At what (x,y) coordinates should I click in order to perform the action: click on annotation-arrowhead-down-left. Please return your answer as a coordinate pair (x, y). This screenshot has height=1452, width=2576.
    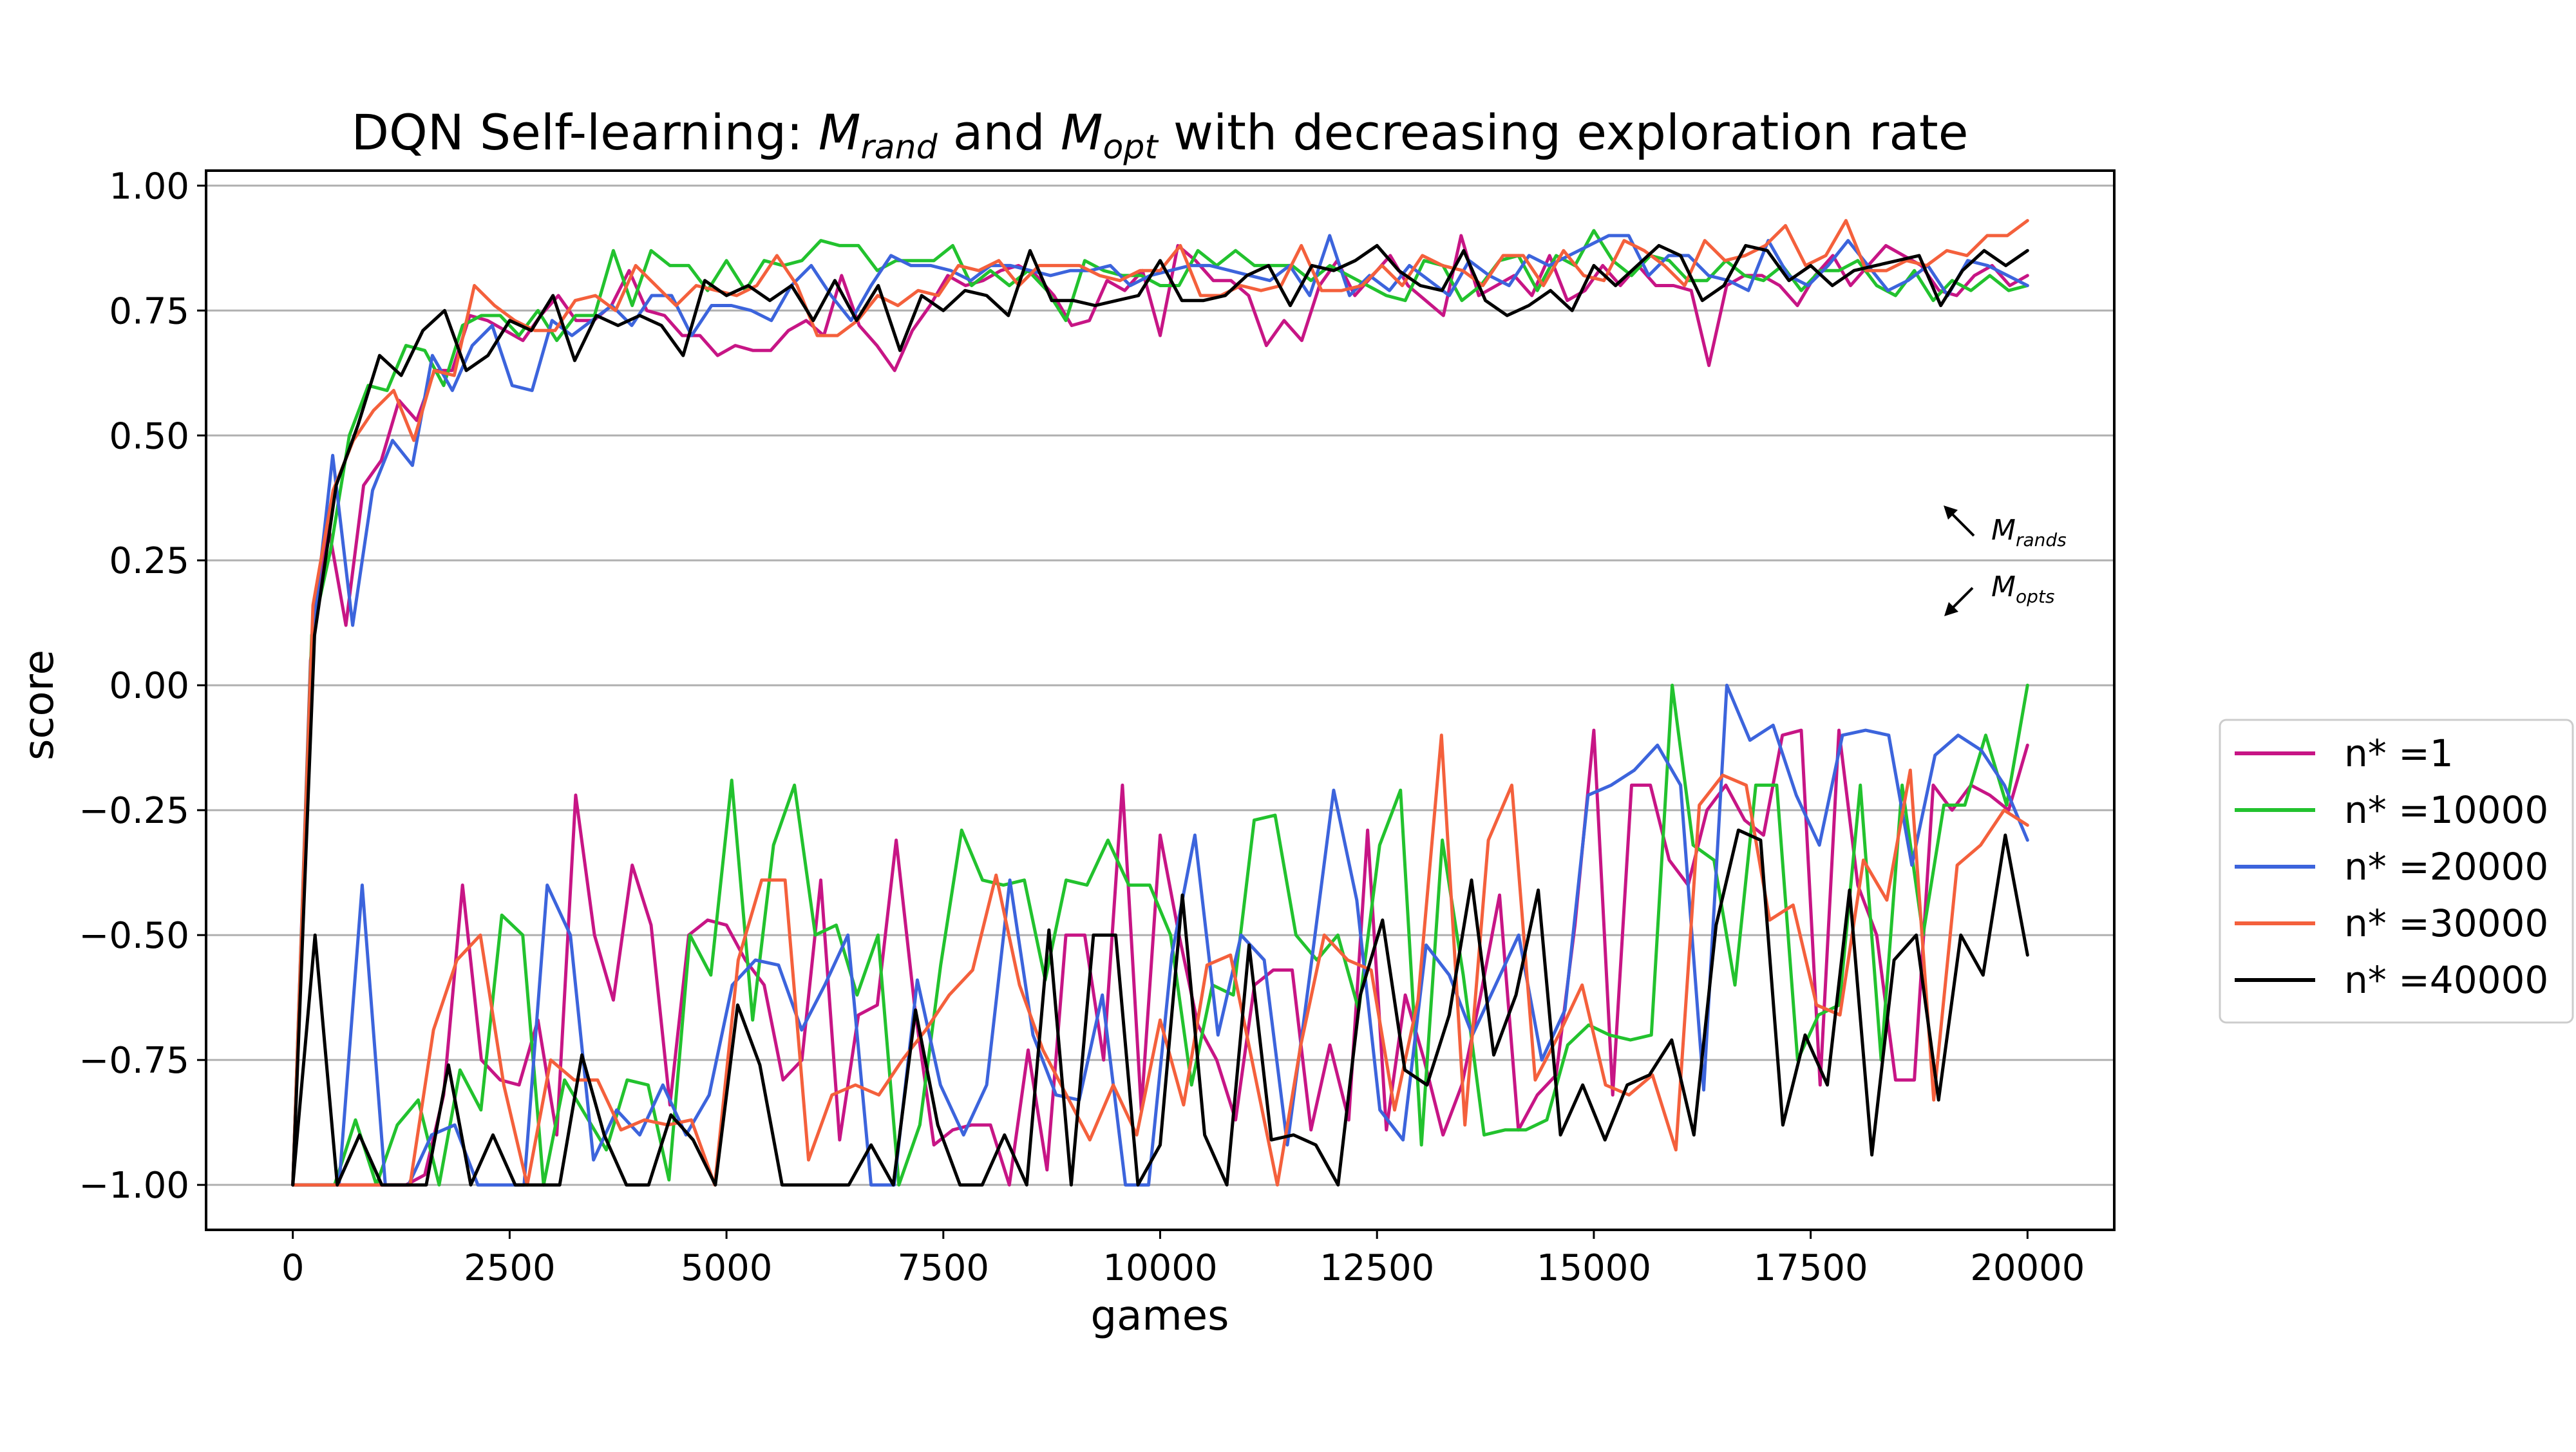
    Looking at the image, I should click on (1951, 609).